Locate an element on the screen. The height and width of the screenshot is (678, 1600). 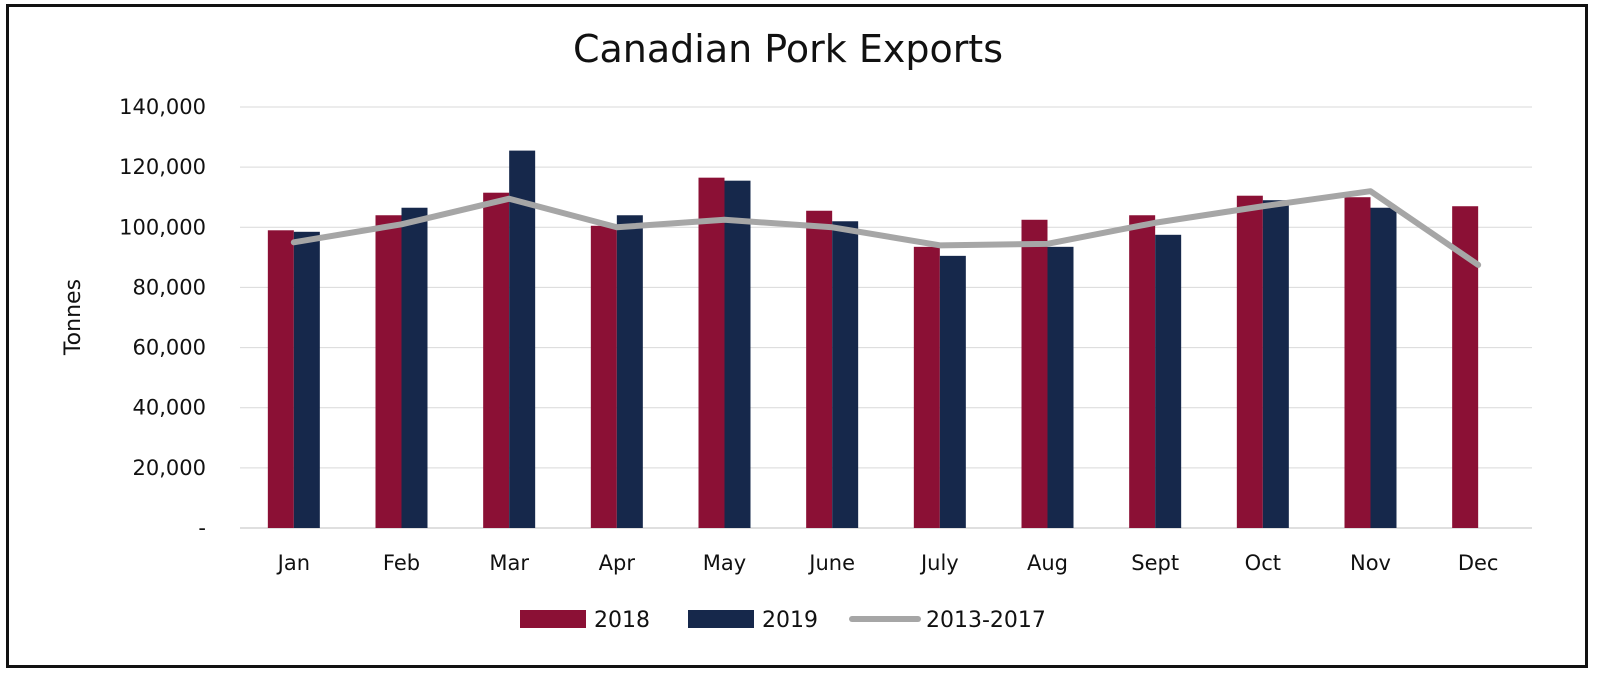
bar-2019-jan is located at coordinates (306, 379).